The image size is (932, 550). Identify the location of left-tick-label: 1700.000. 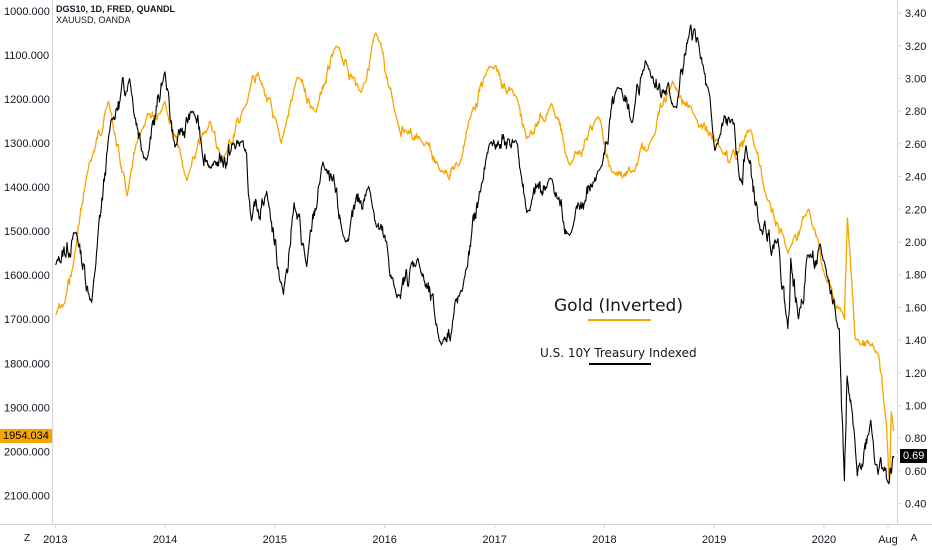
(27, 320).